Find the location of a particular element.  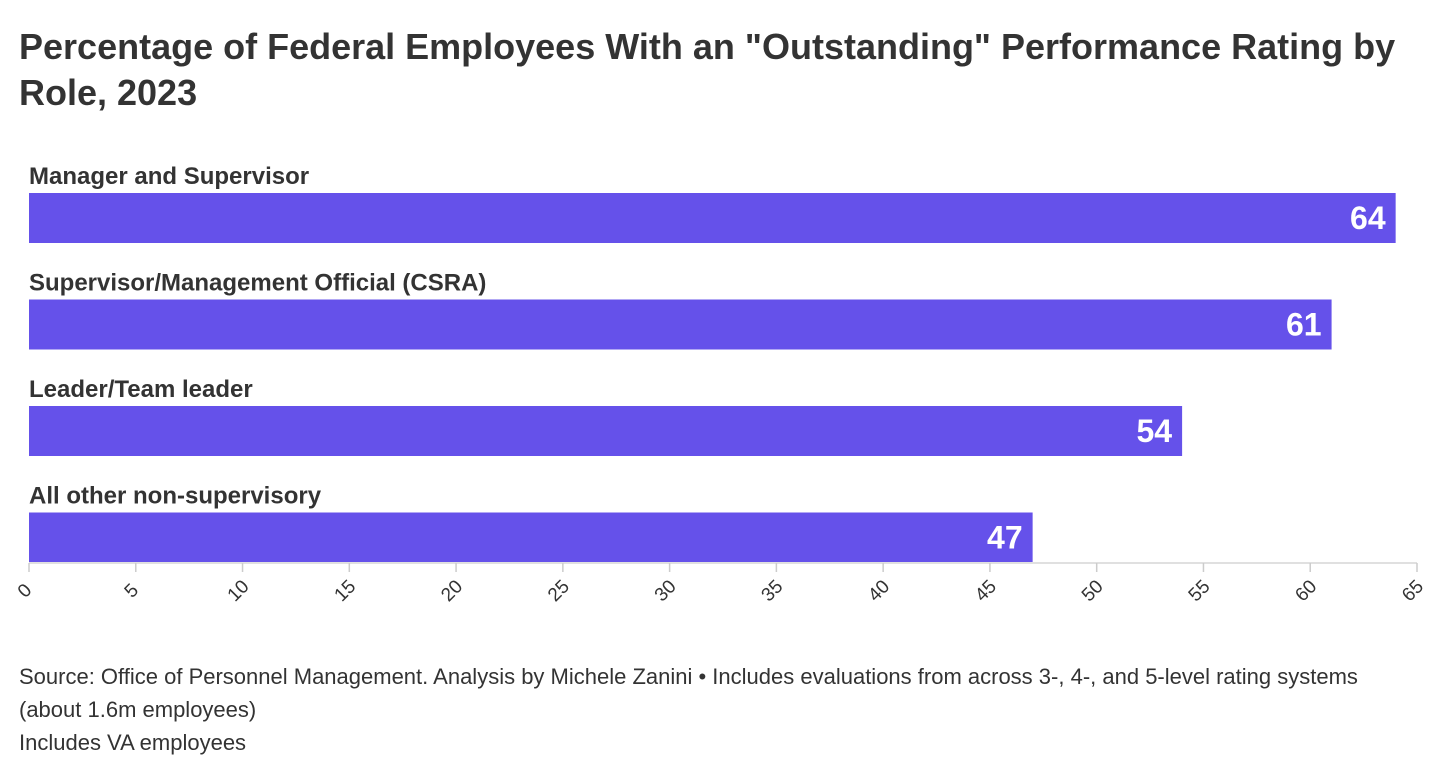

x-tick-label-25: 25 is located at coordinates (559, 591).